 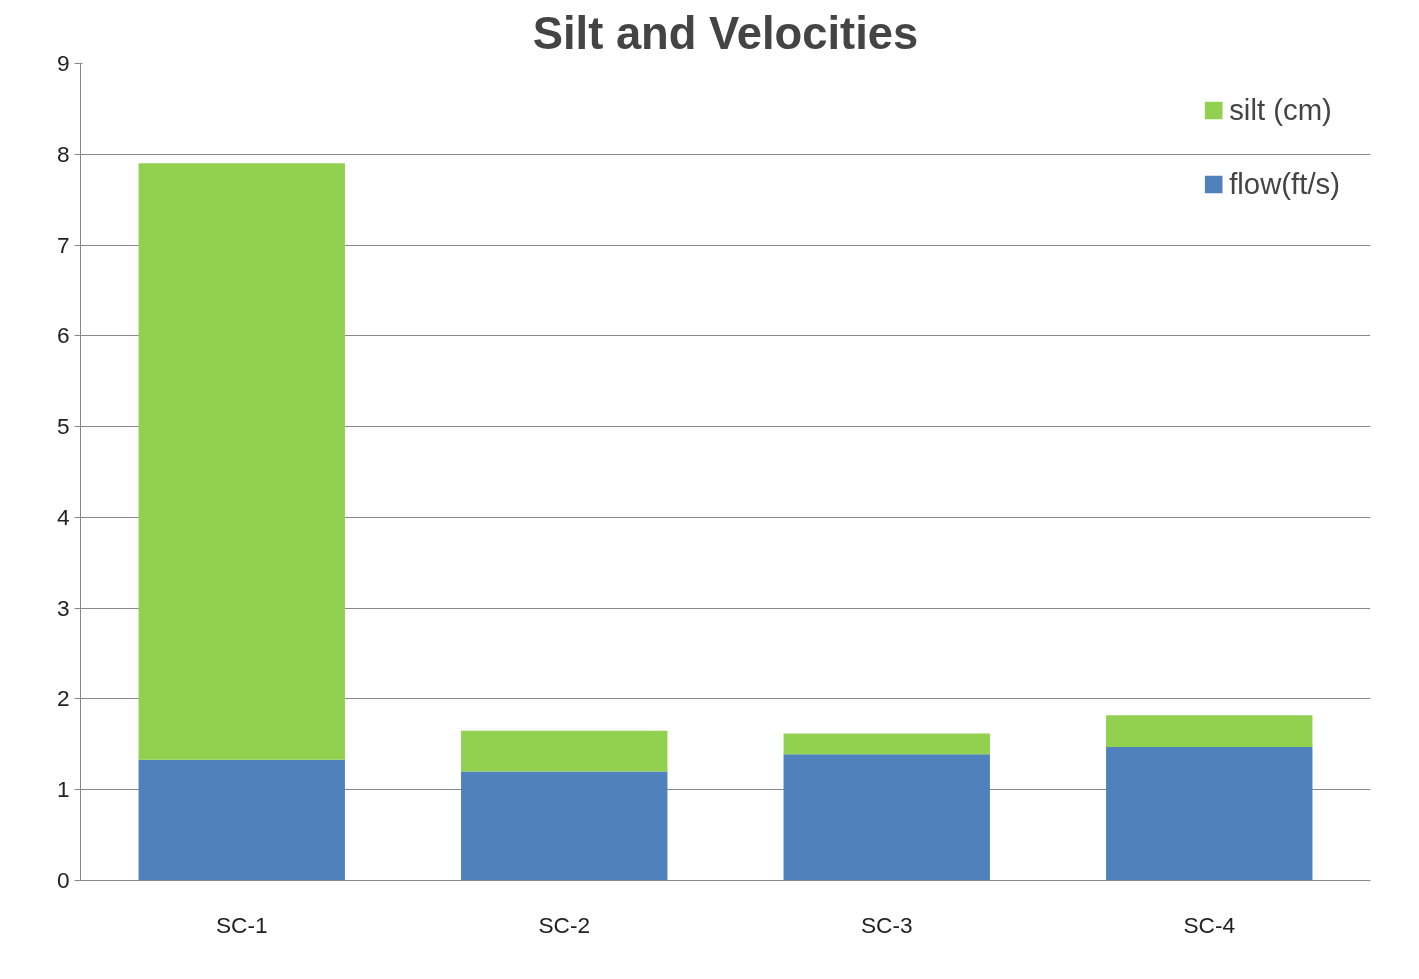 What do you see at coordinates (241, 924) in the screenshot?
I see `x-tick-label: SC-1` at bounding box center [241, 924].